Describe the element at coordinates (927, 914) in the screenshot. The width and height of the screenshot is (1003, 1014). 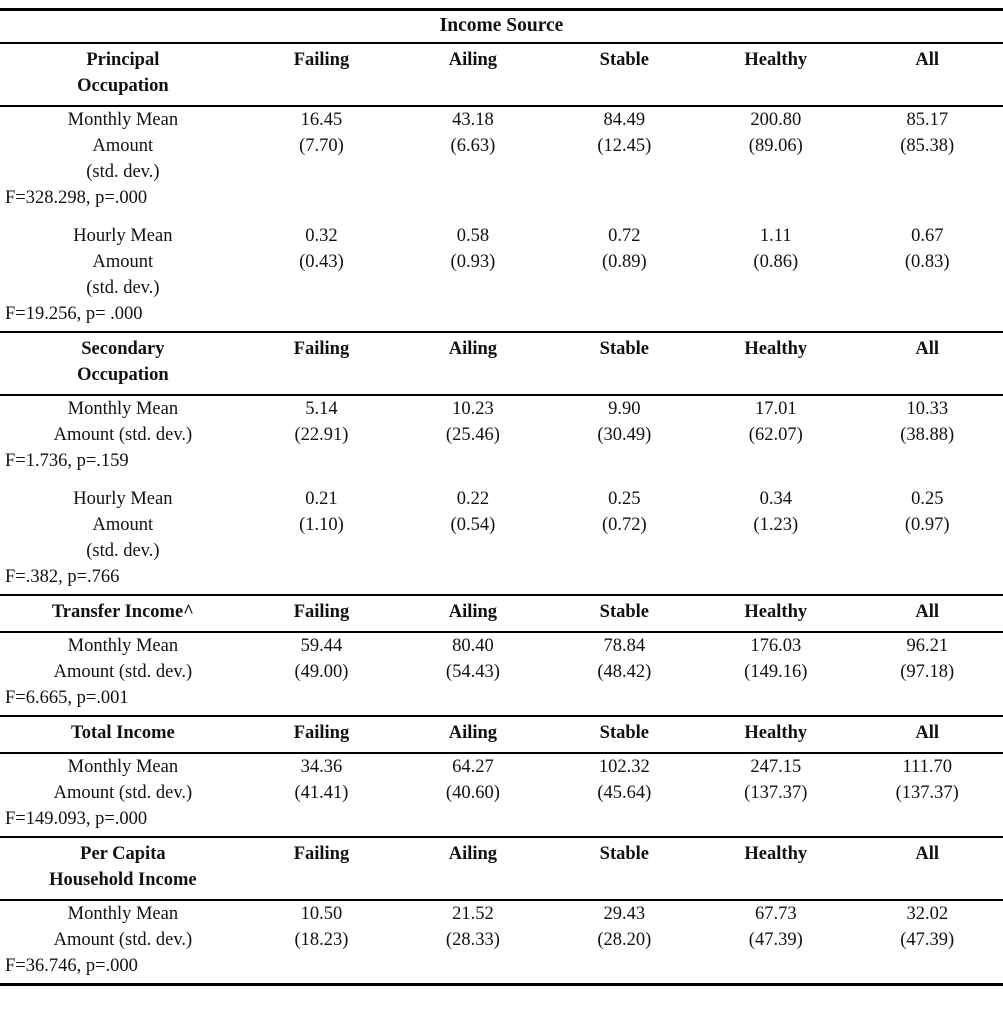
I see `cell-mean: 32.02` at that location.